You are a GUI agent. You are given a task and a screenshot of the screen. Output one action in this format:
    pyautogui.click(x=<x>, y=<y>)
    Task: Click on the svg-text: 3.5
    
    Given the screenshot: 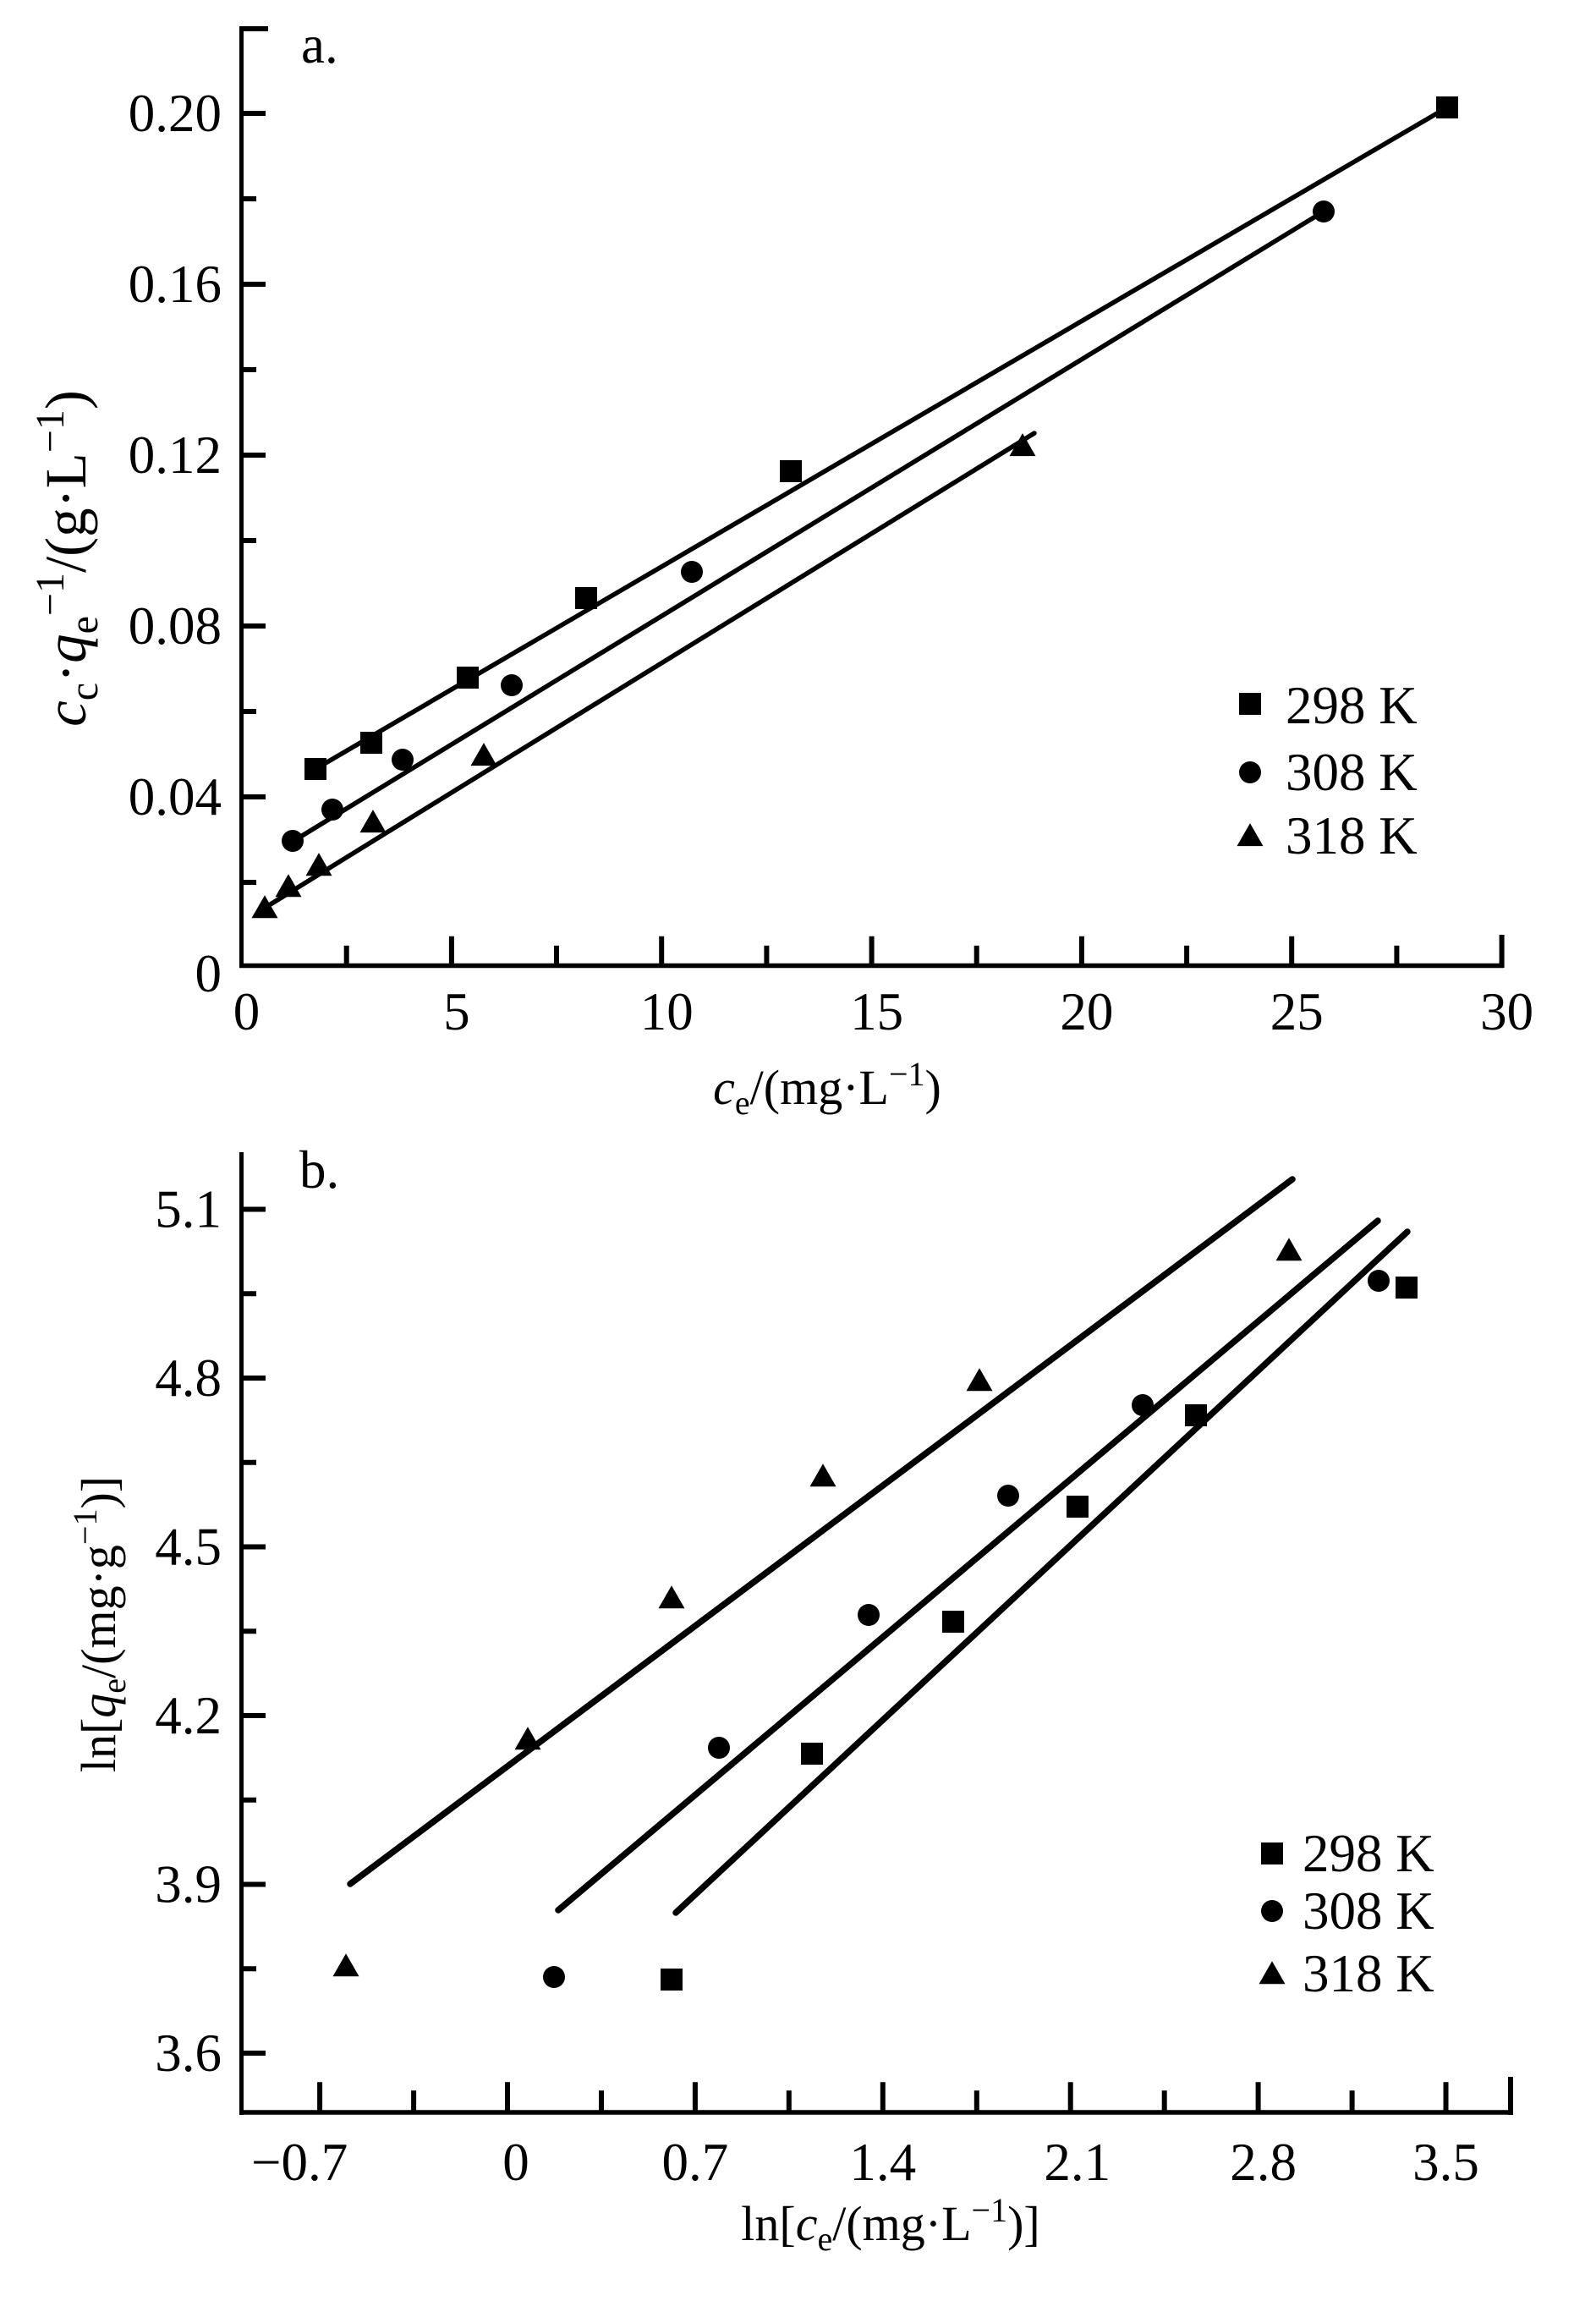 What is the action you would take?
    pyautogui.click(x=1445, y=2162)
    